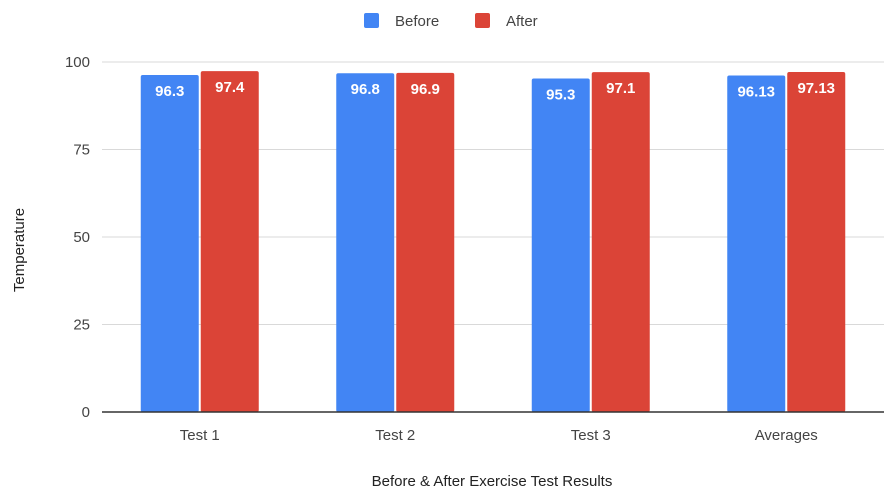 The width and height of the screenshot is (886, 489). What do you see at coordinates (77, 62) in the screenshot?
I see `y-tick-label: 100` at bounding box center [77, 62].